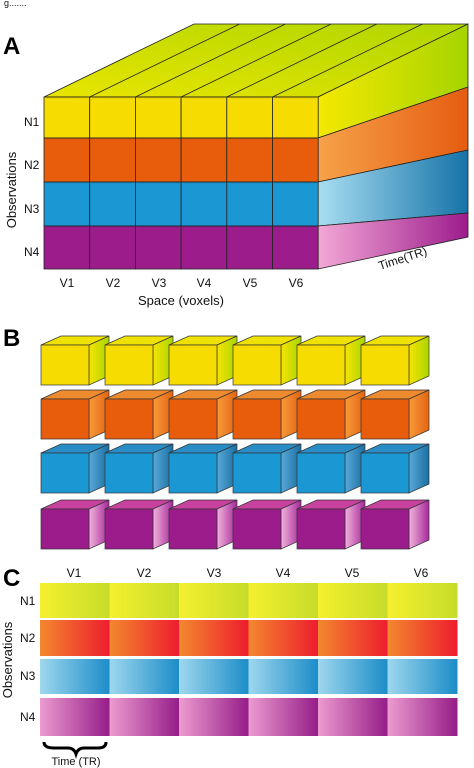 The height and width of the screenshot is (768, 474). Describe the element at coordinates (421, 573) in the screenshot. I see `c-col-label-v6: V6` at that location.